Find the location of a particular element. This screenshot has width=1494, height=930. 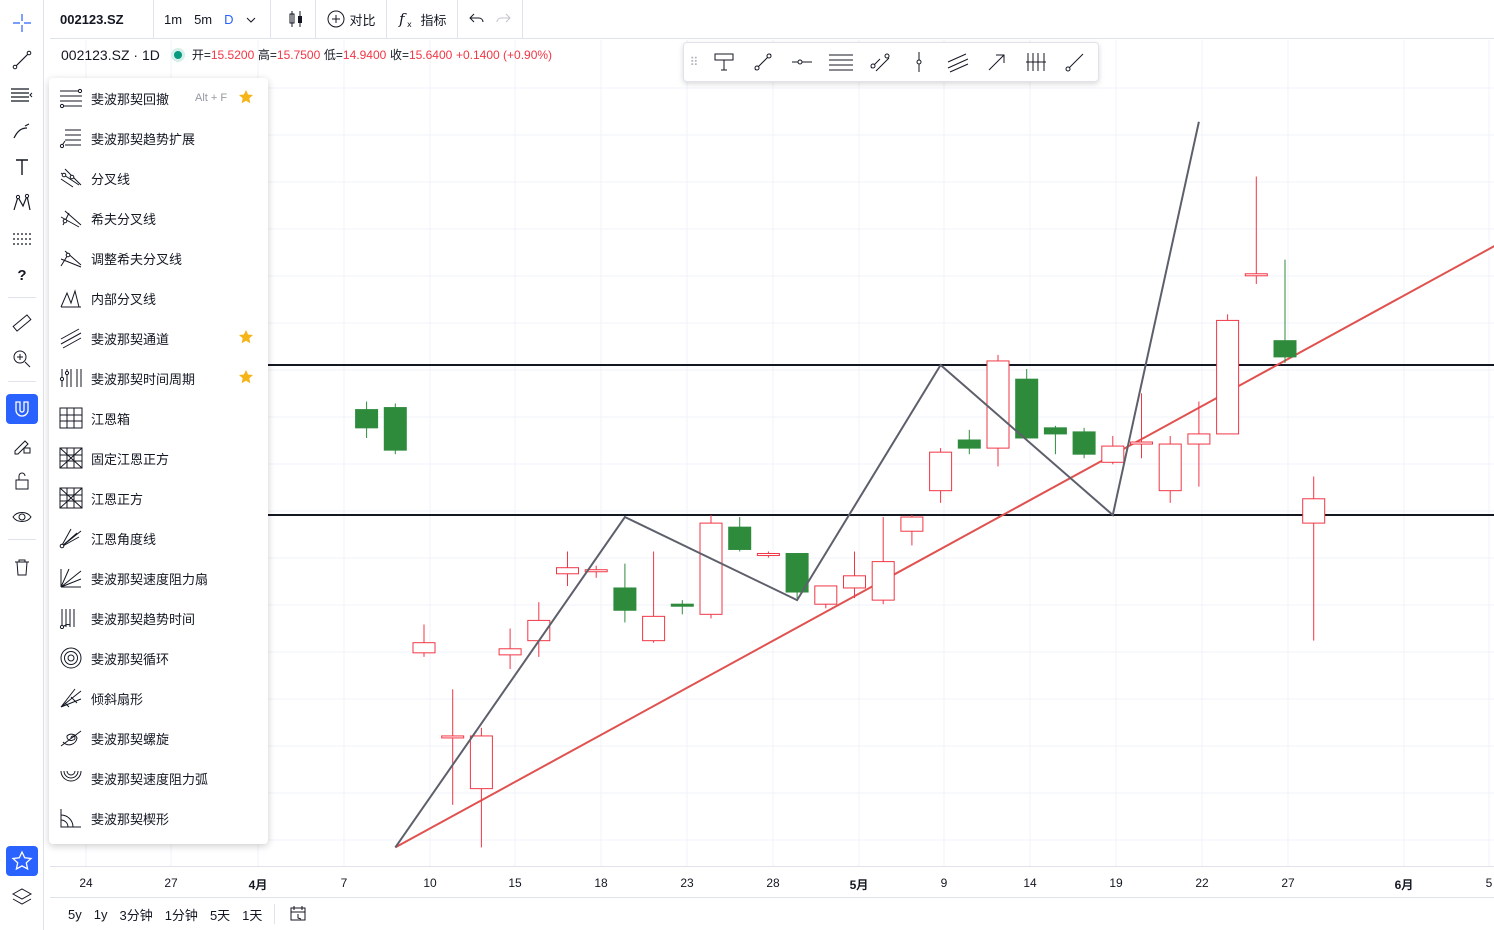

inside-pitchfork-icon is located at coordinates (71, 298).